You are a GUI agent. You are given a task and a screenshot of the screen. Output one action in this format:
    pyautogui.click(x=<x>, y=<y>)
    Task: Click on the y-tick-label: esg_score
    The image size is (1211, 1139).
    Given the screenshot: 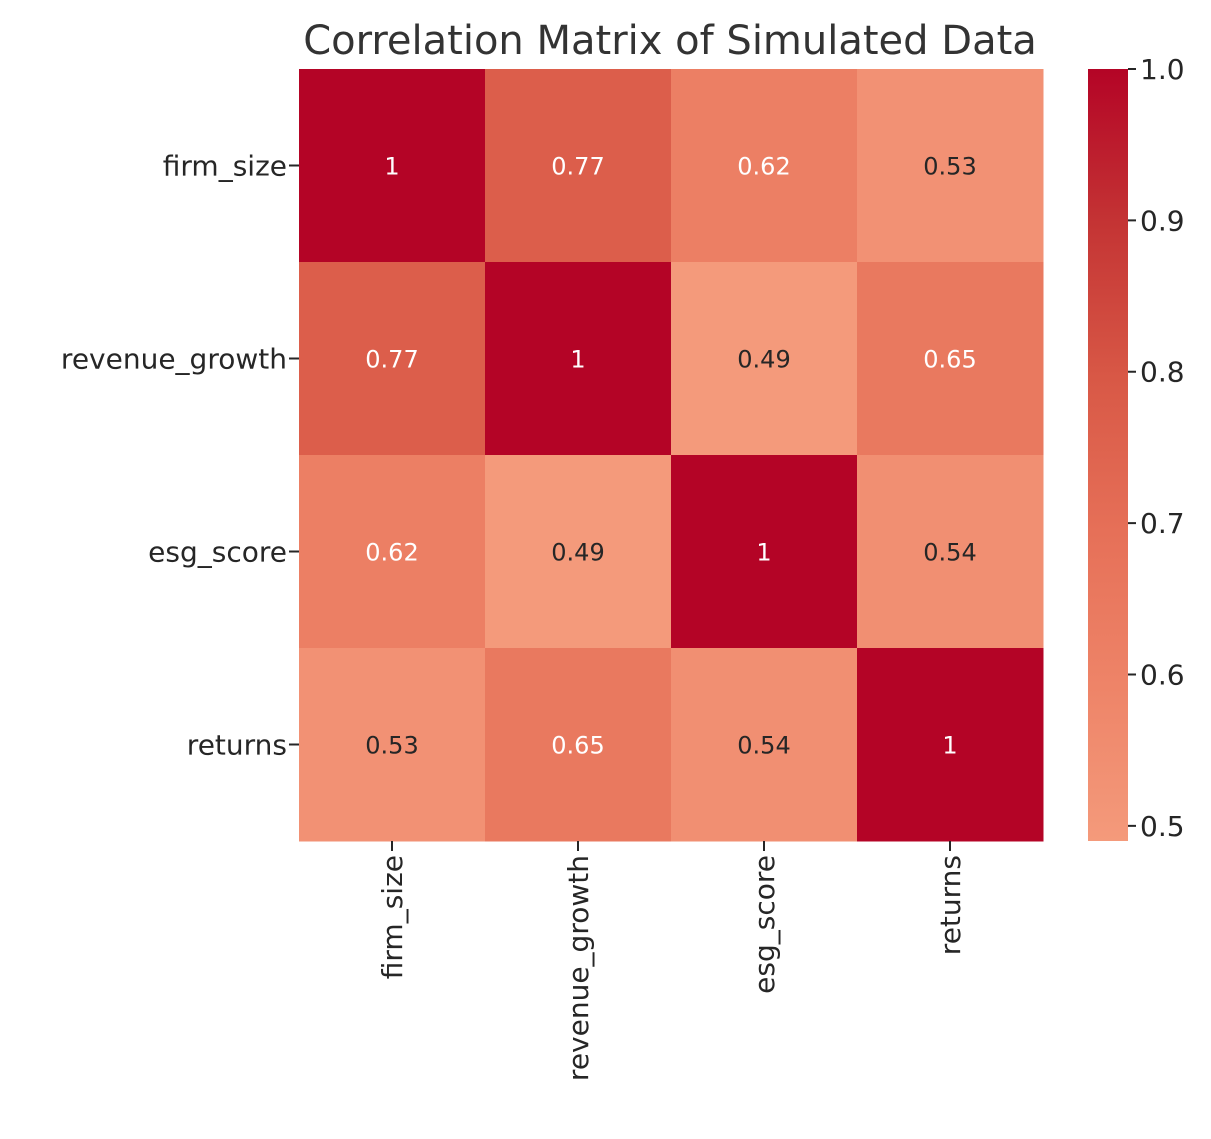 What is the action you would take?
    pyautogui.click(x=217, y=552)
    